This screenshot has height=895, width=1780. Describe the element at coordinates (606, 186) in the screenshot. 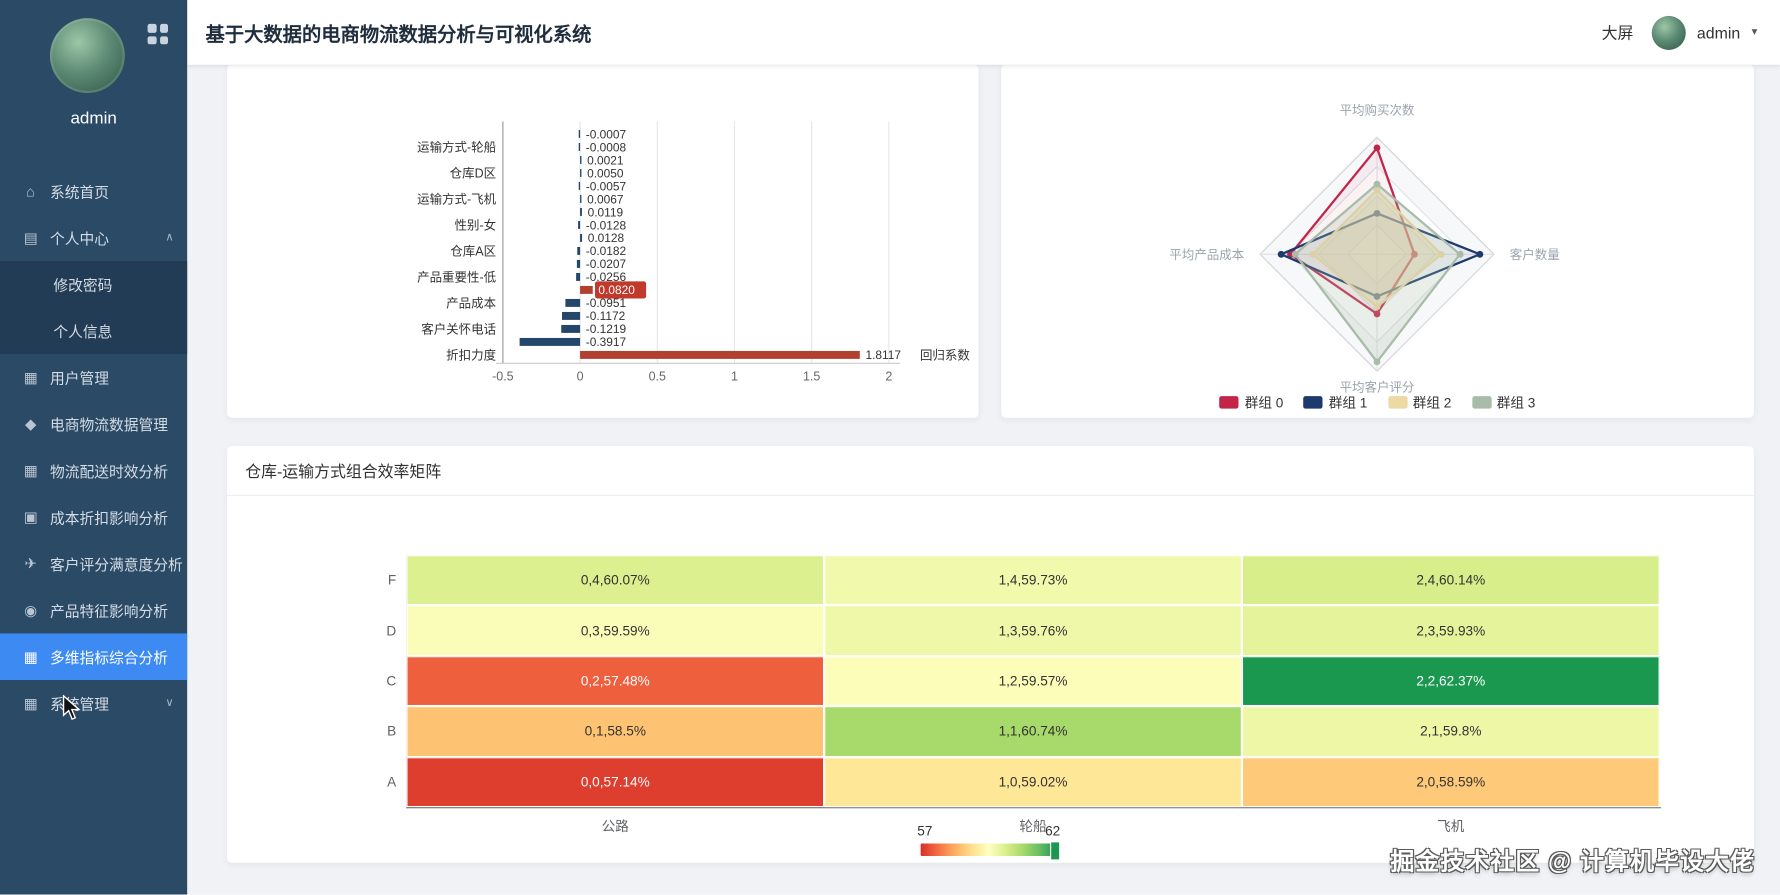

I see `svg-text: -0.0057` at that location.